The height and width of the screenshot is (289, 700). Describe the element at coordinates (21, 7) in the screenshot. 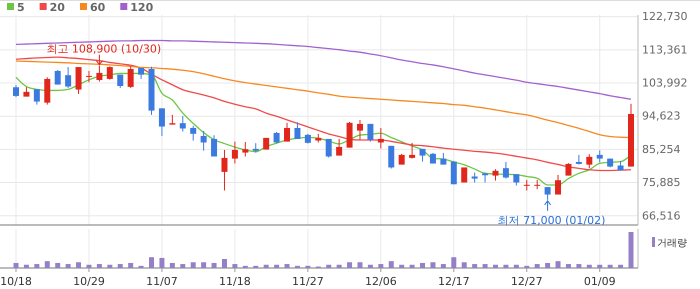

I see `legend-label: 5` at that location.